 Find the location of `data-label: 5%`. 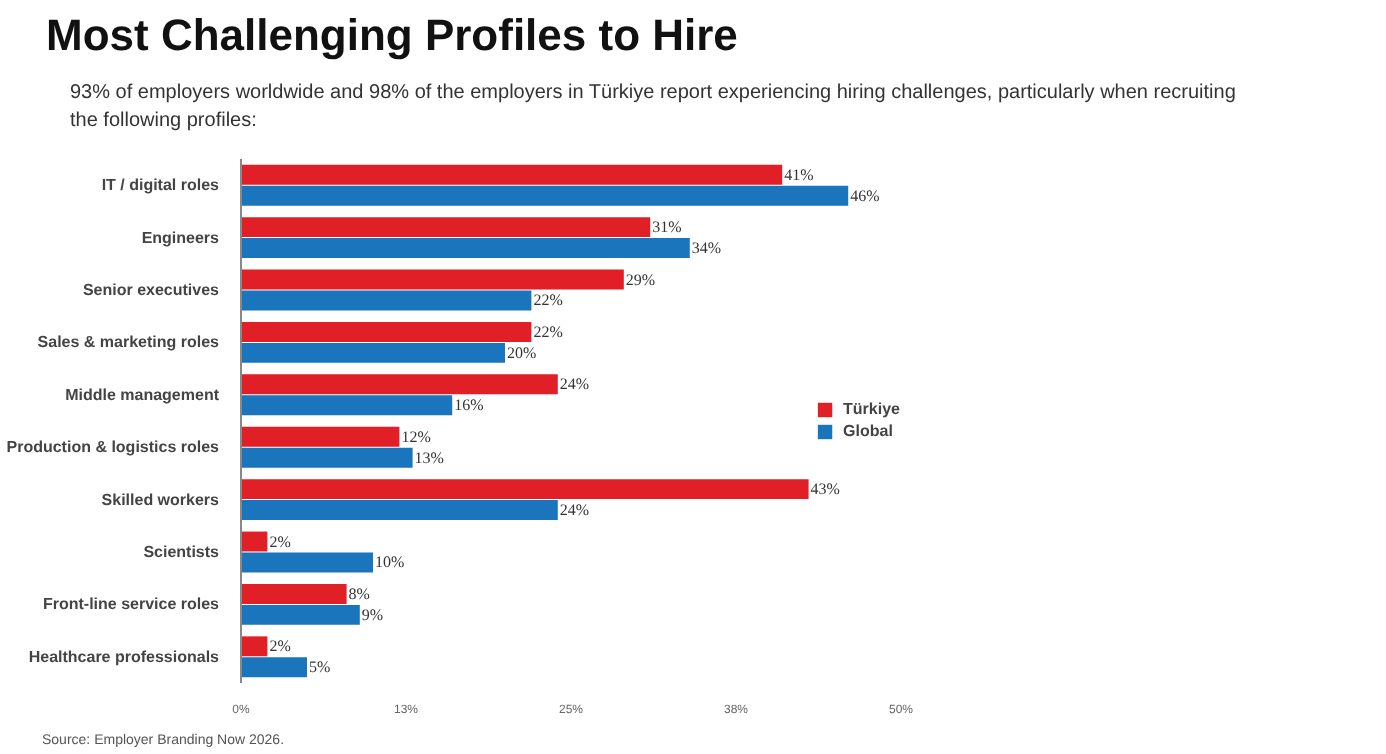

data-label: 5% is located at coordinates (320, 667).